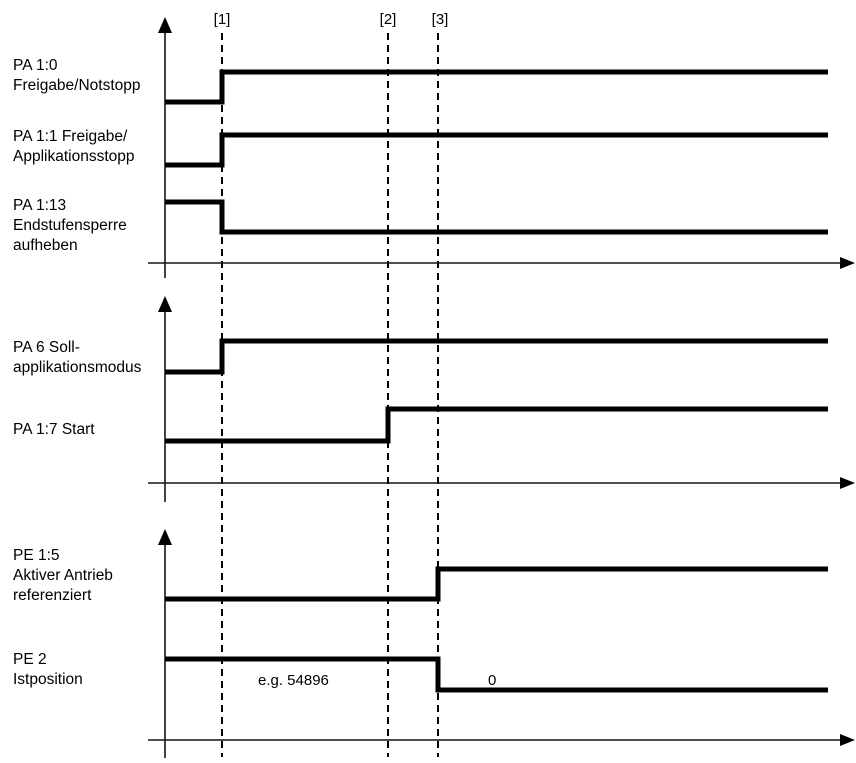  What do you see at coordinates (847, 263) in the screenshot?
I see `section-1-time-axis-arrow-icon` at bounding box center [847, 263].